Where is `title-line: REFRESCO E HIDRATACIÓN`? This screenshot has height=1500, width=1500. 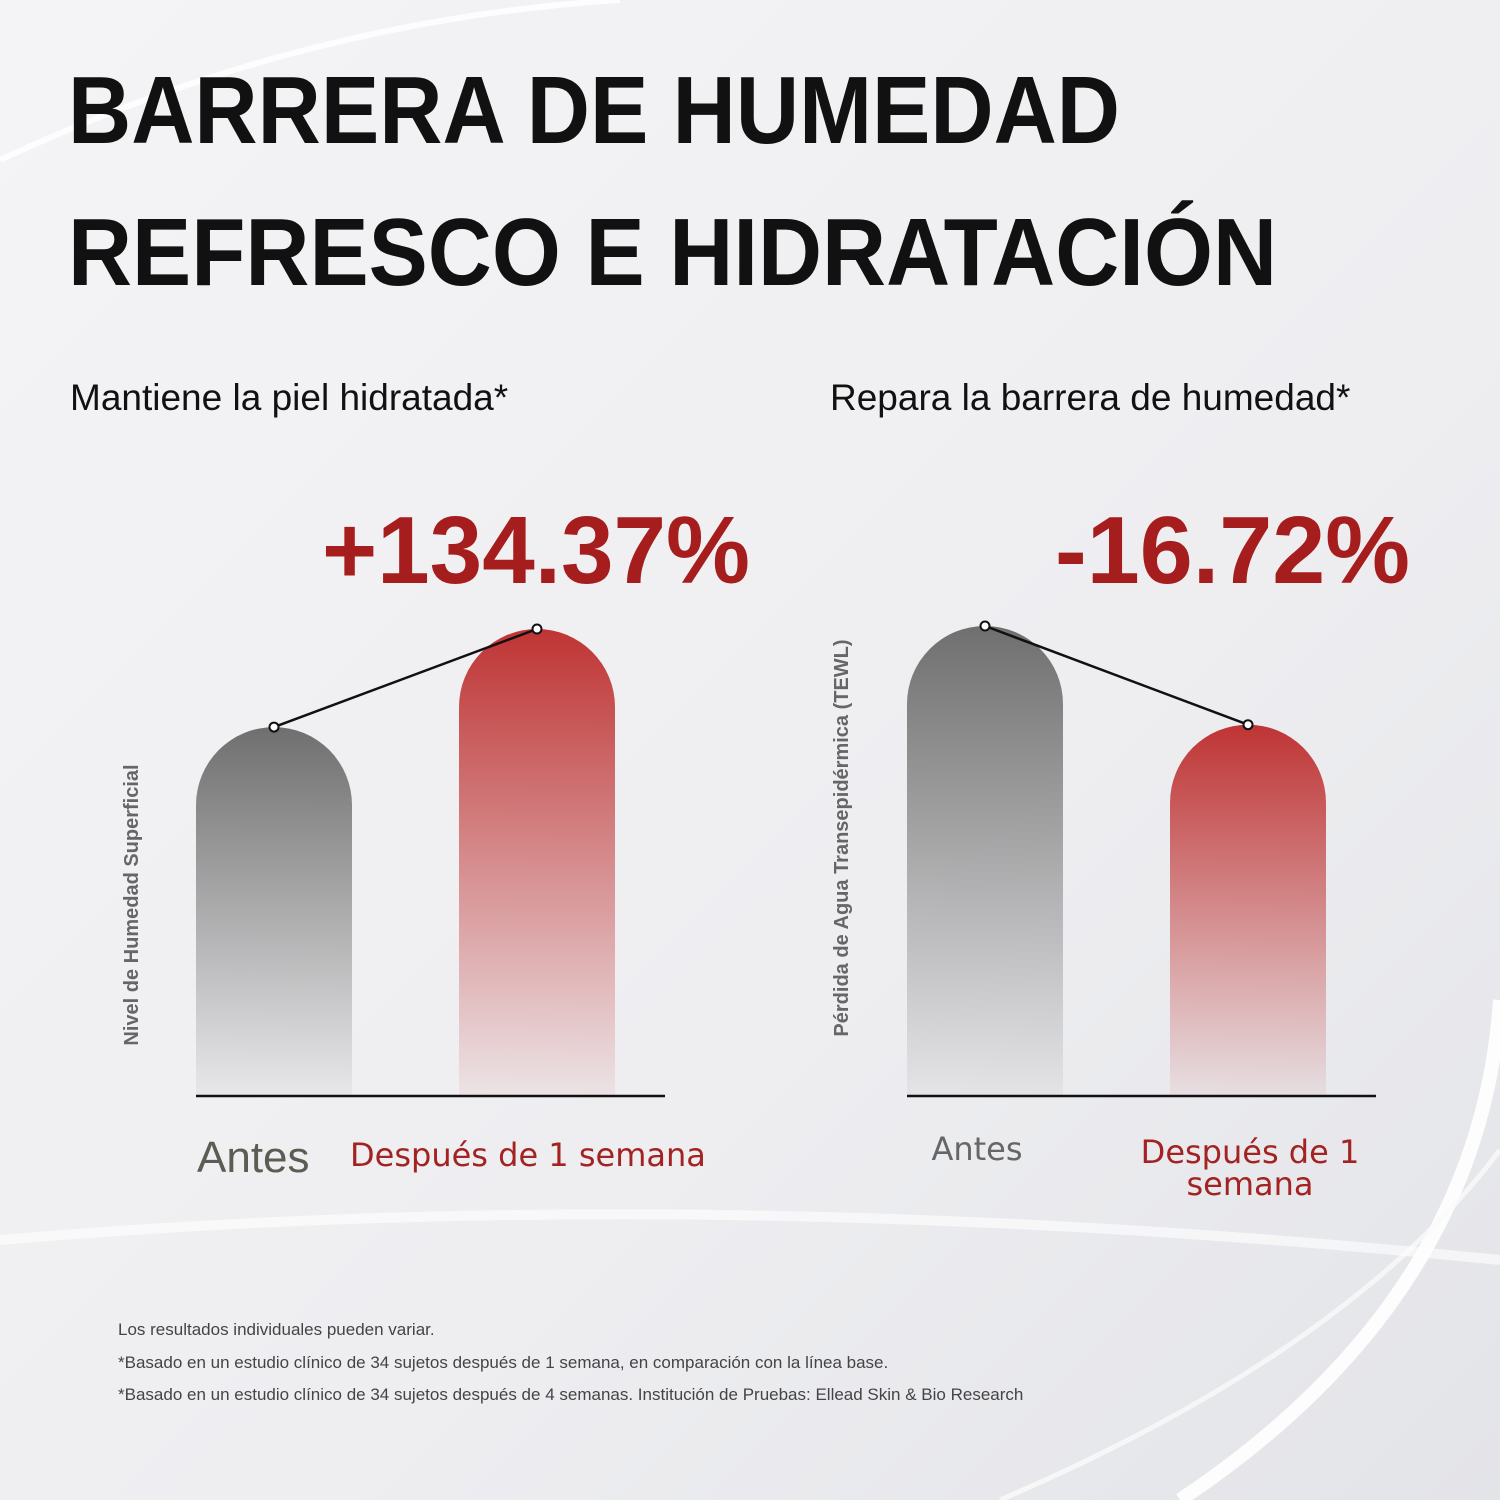 title-line: REFRESCO E HIDRATACIÓN is located at coordinates (672, 252).